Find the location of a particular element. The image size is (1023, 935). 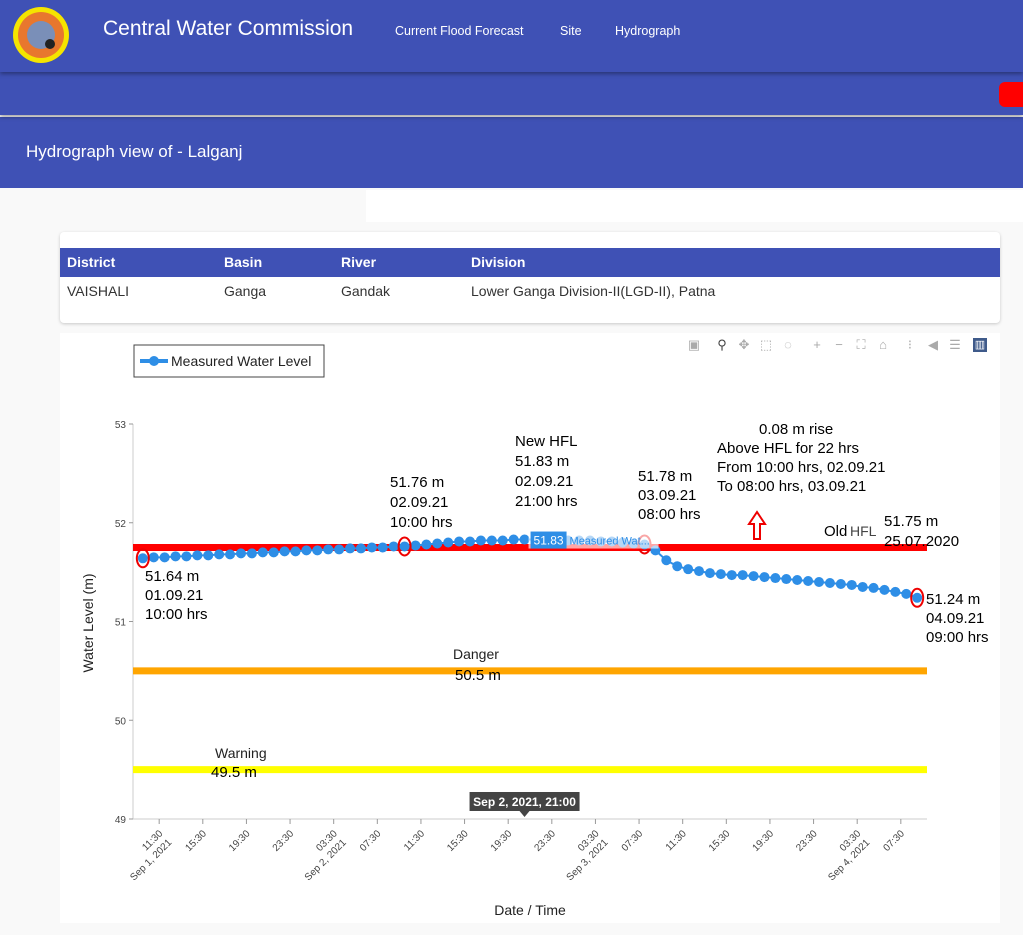

annotation-new-hfl: New HFL is located at coordinates (546, 441).